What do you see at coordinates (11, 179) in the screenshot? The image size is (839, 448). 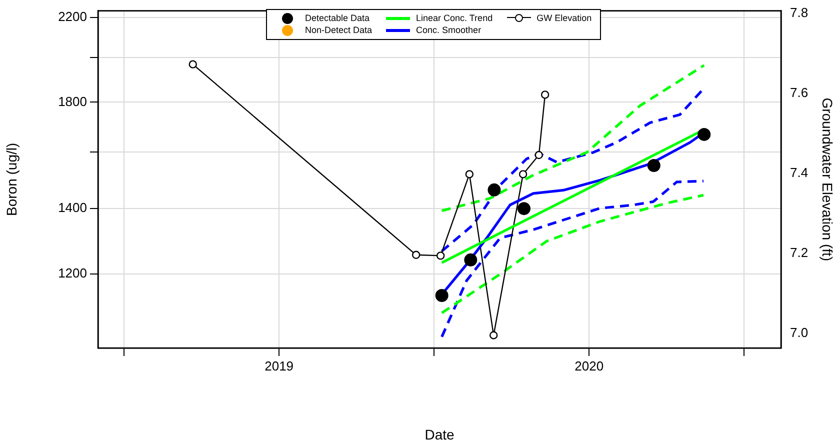 I see `y-axis-title: Boron (ug/l)` at bounding box center [11, 179].